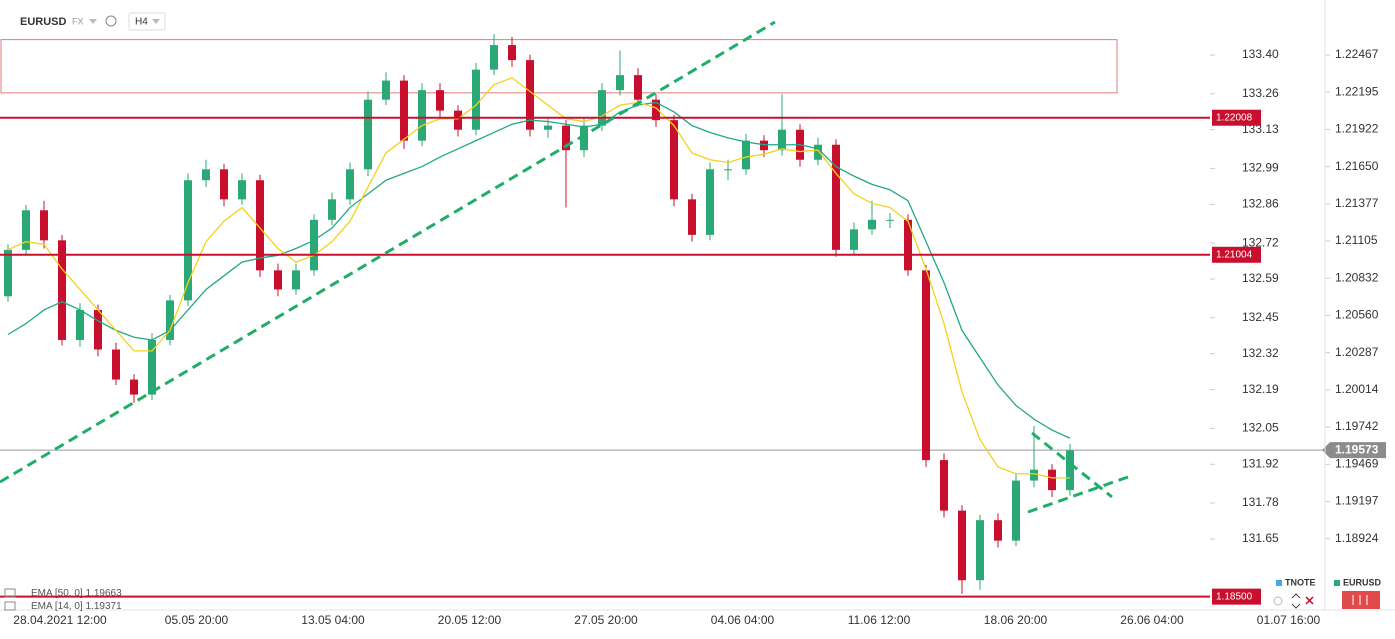  I want to click on eye-icon, so click(1278, 601).